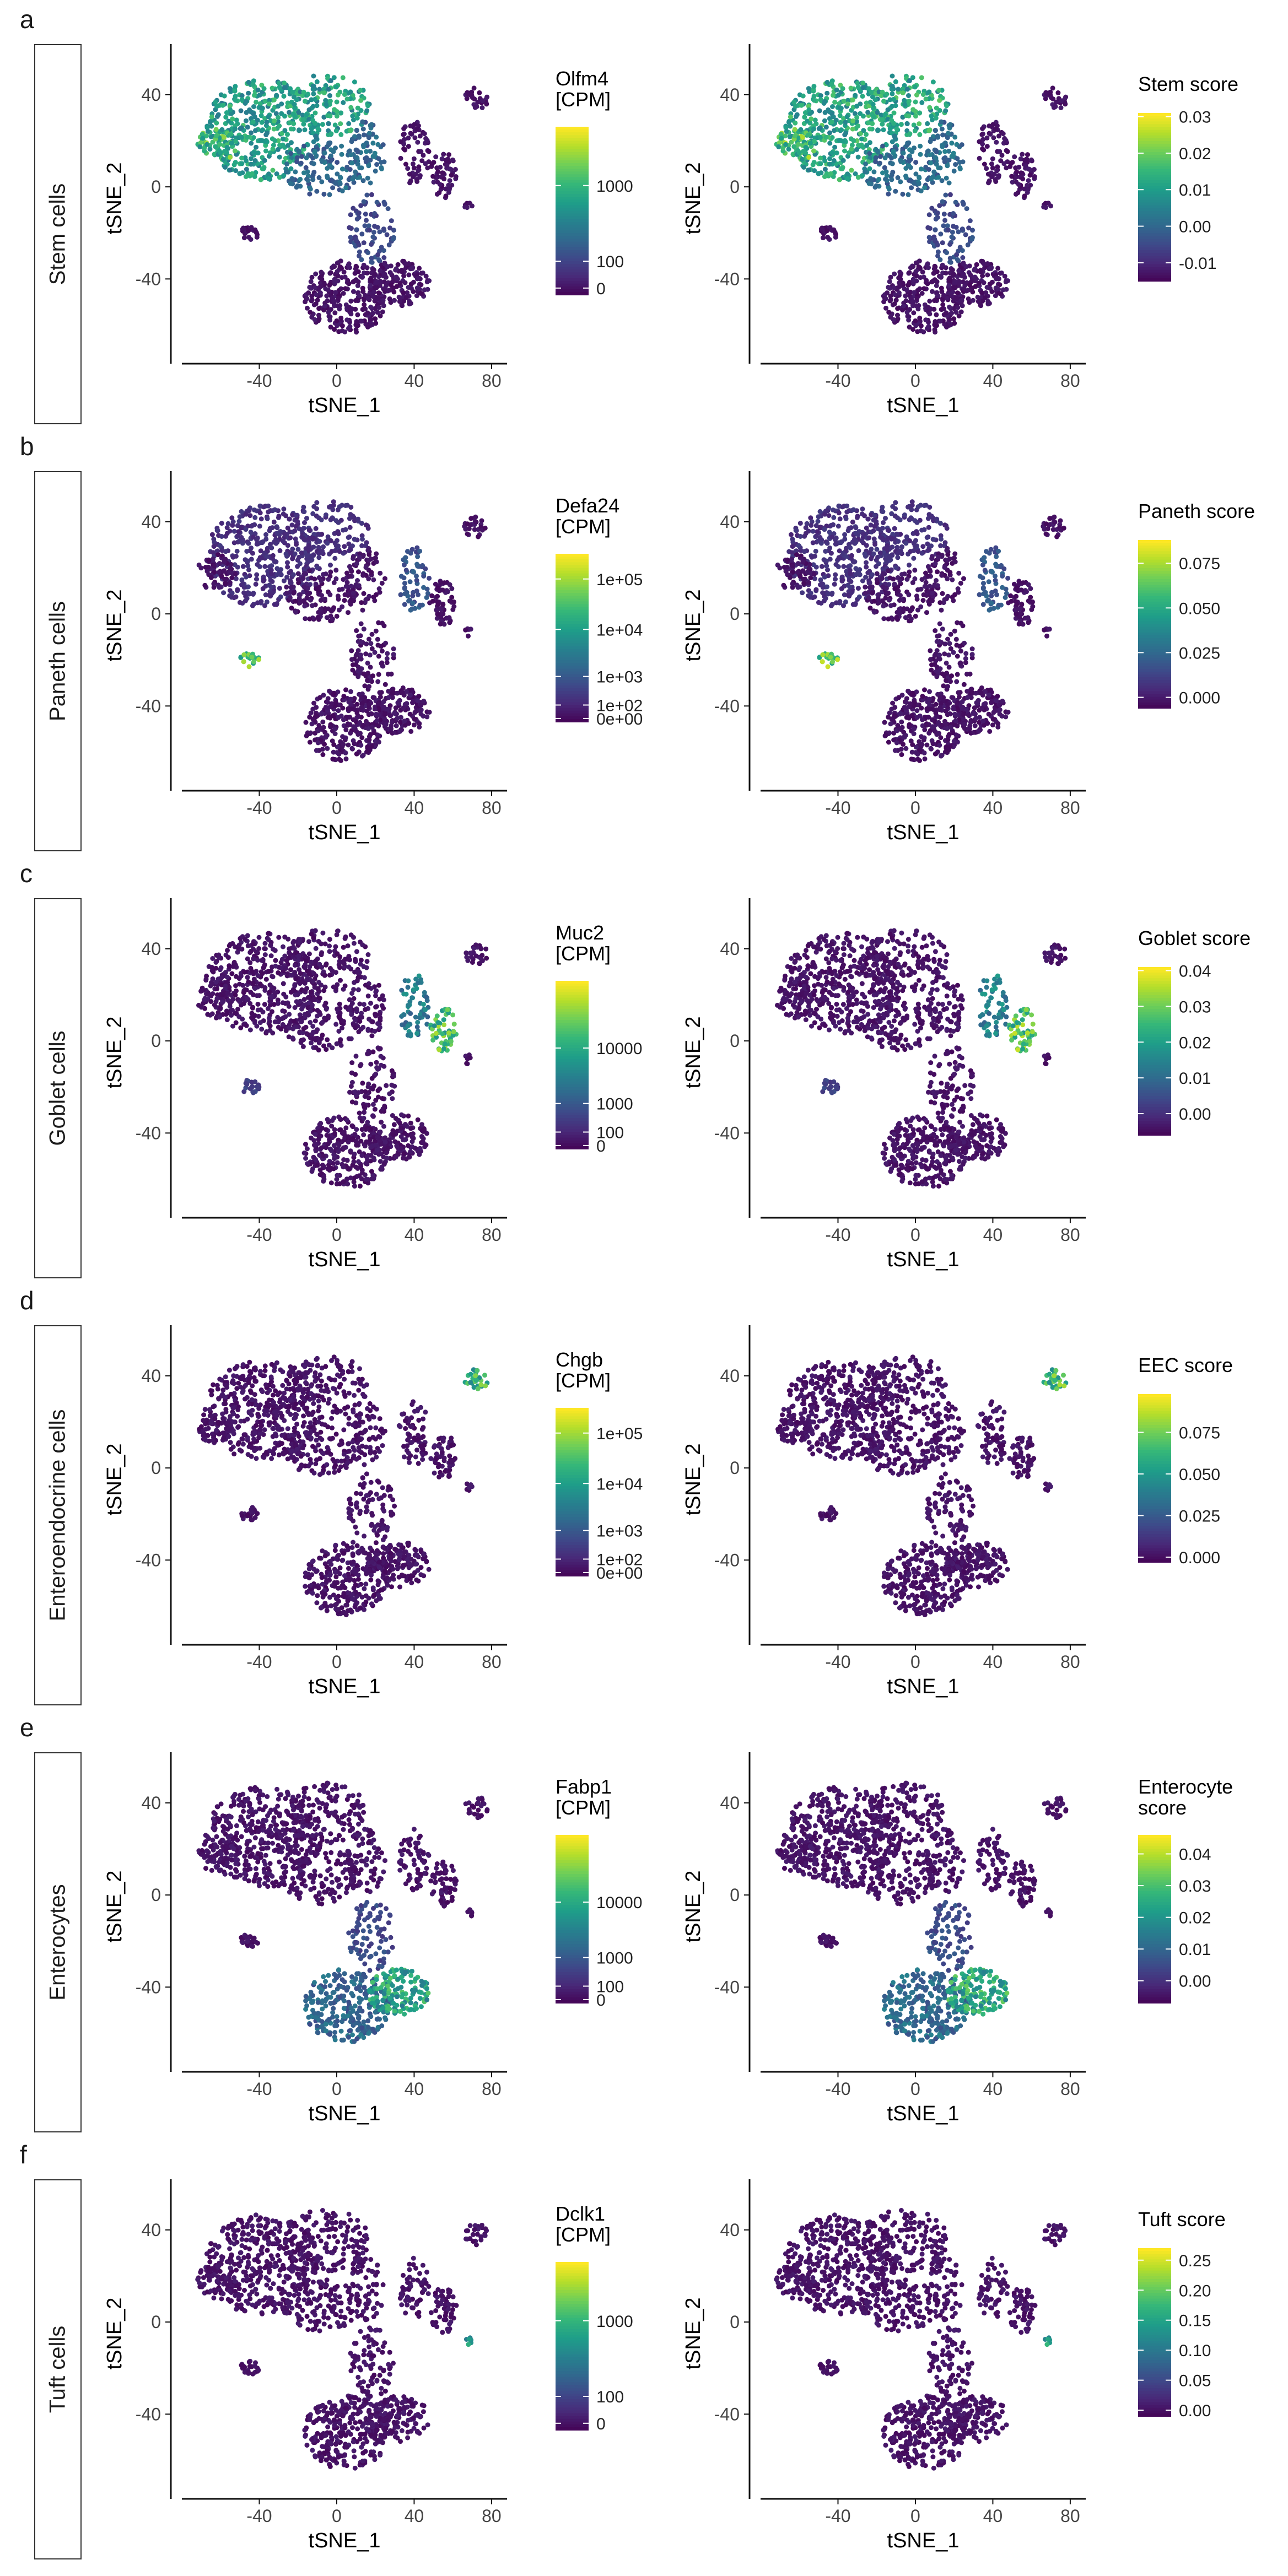 This screenshot has height=2576, width=1288. What do you see at coordinates (1155, 280) in the screenshot?
I see `colorbar-segment` at bounding box center [1155, 280].